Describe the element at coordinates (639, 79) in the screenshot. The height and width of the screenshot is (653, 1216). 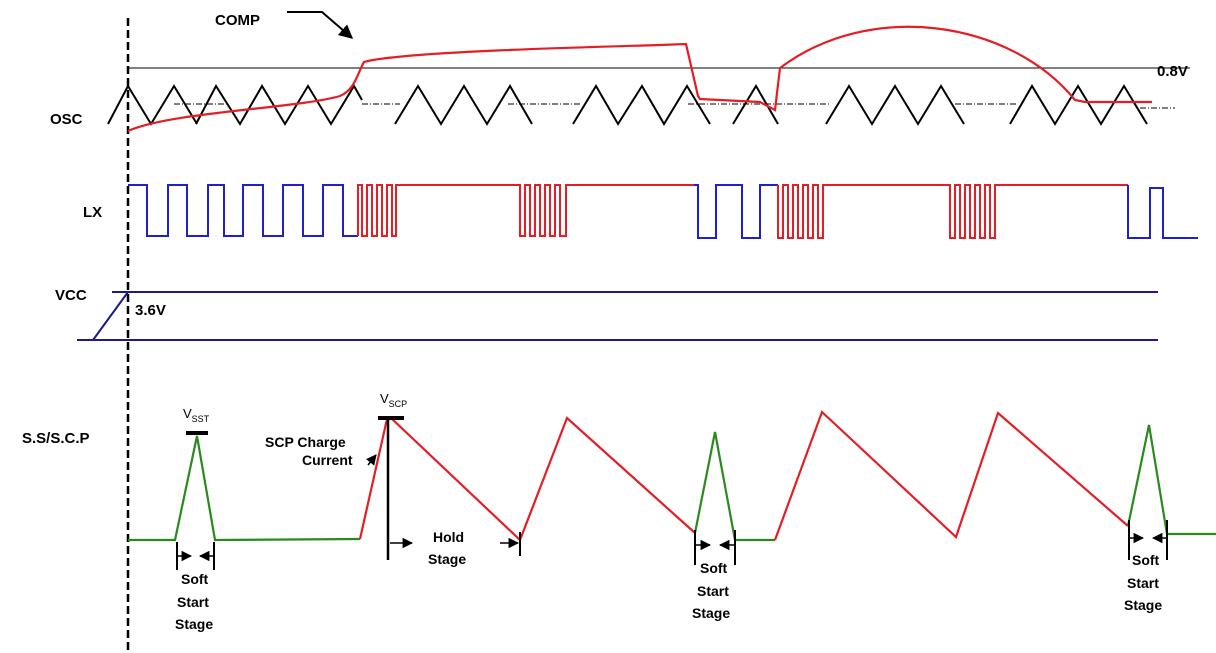
I see `comp-curve` at that location.